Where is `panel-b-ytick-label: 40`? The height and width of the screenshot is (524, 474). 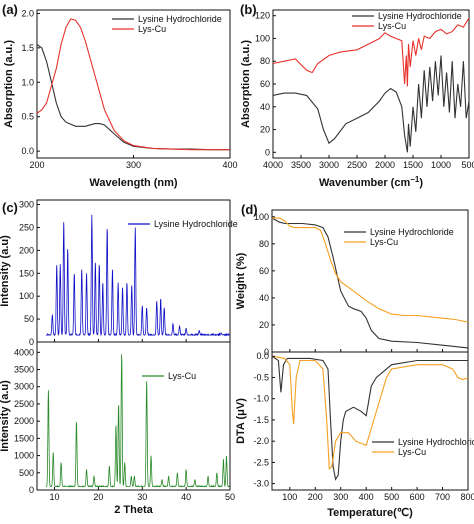
panel-b-ytick-label: 40 is located at coordinates (265, 107).